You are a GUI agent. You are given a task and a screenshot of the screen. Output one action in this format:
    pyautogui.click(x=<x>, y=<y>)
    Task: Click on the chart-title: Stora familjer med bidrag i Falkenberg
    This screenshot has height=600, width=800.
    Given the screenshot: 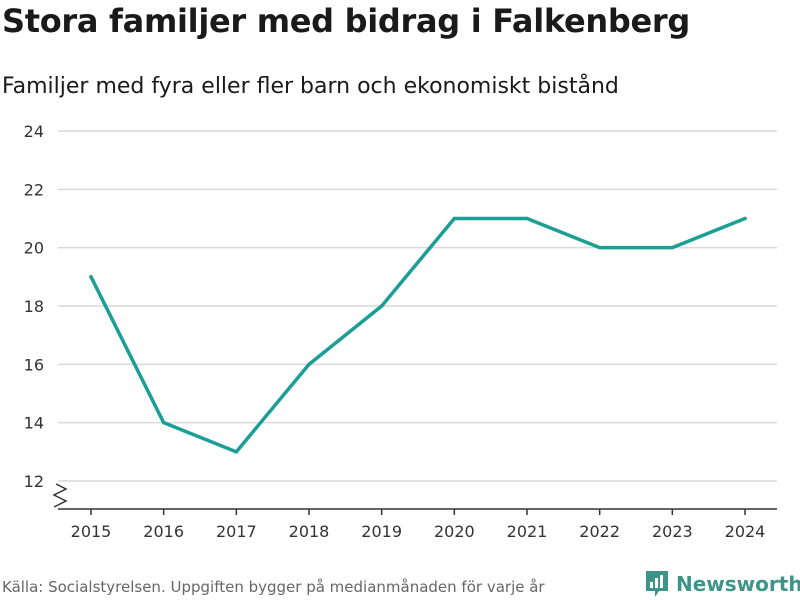 What is the action you would take?
    pyautogui.click(x=346, y=21)
    